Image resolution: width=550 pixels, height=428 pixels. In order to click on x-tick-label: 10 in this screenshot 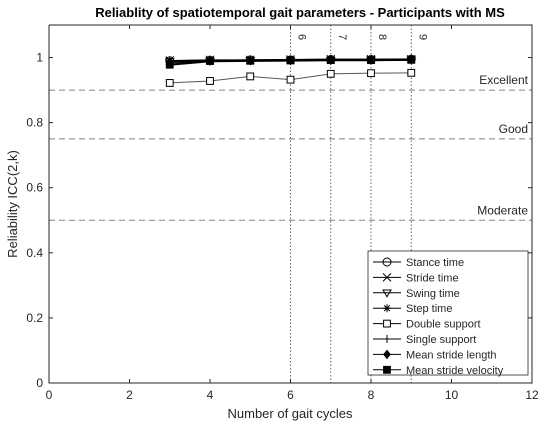, I will do `click(452, 395)`.